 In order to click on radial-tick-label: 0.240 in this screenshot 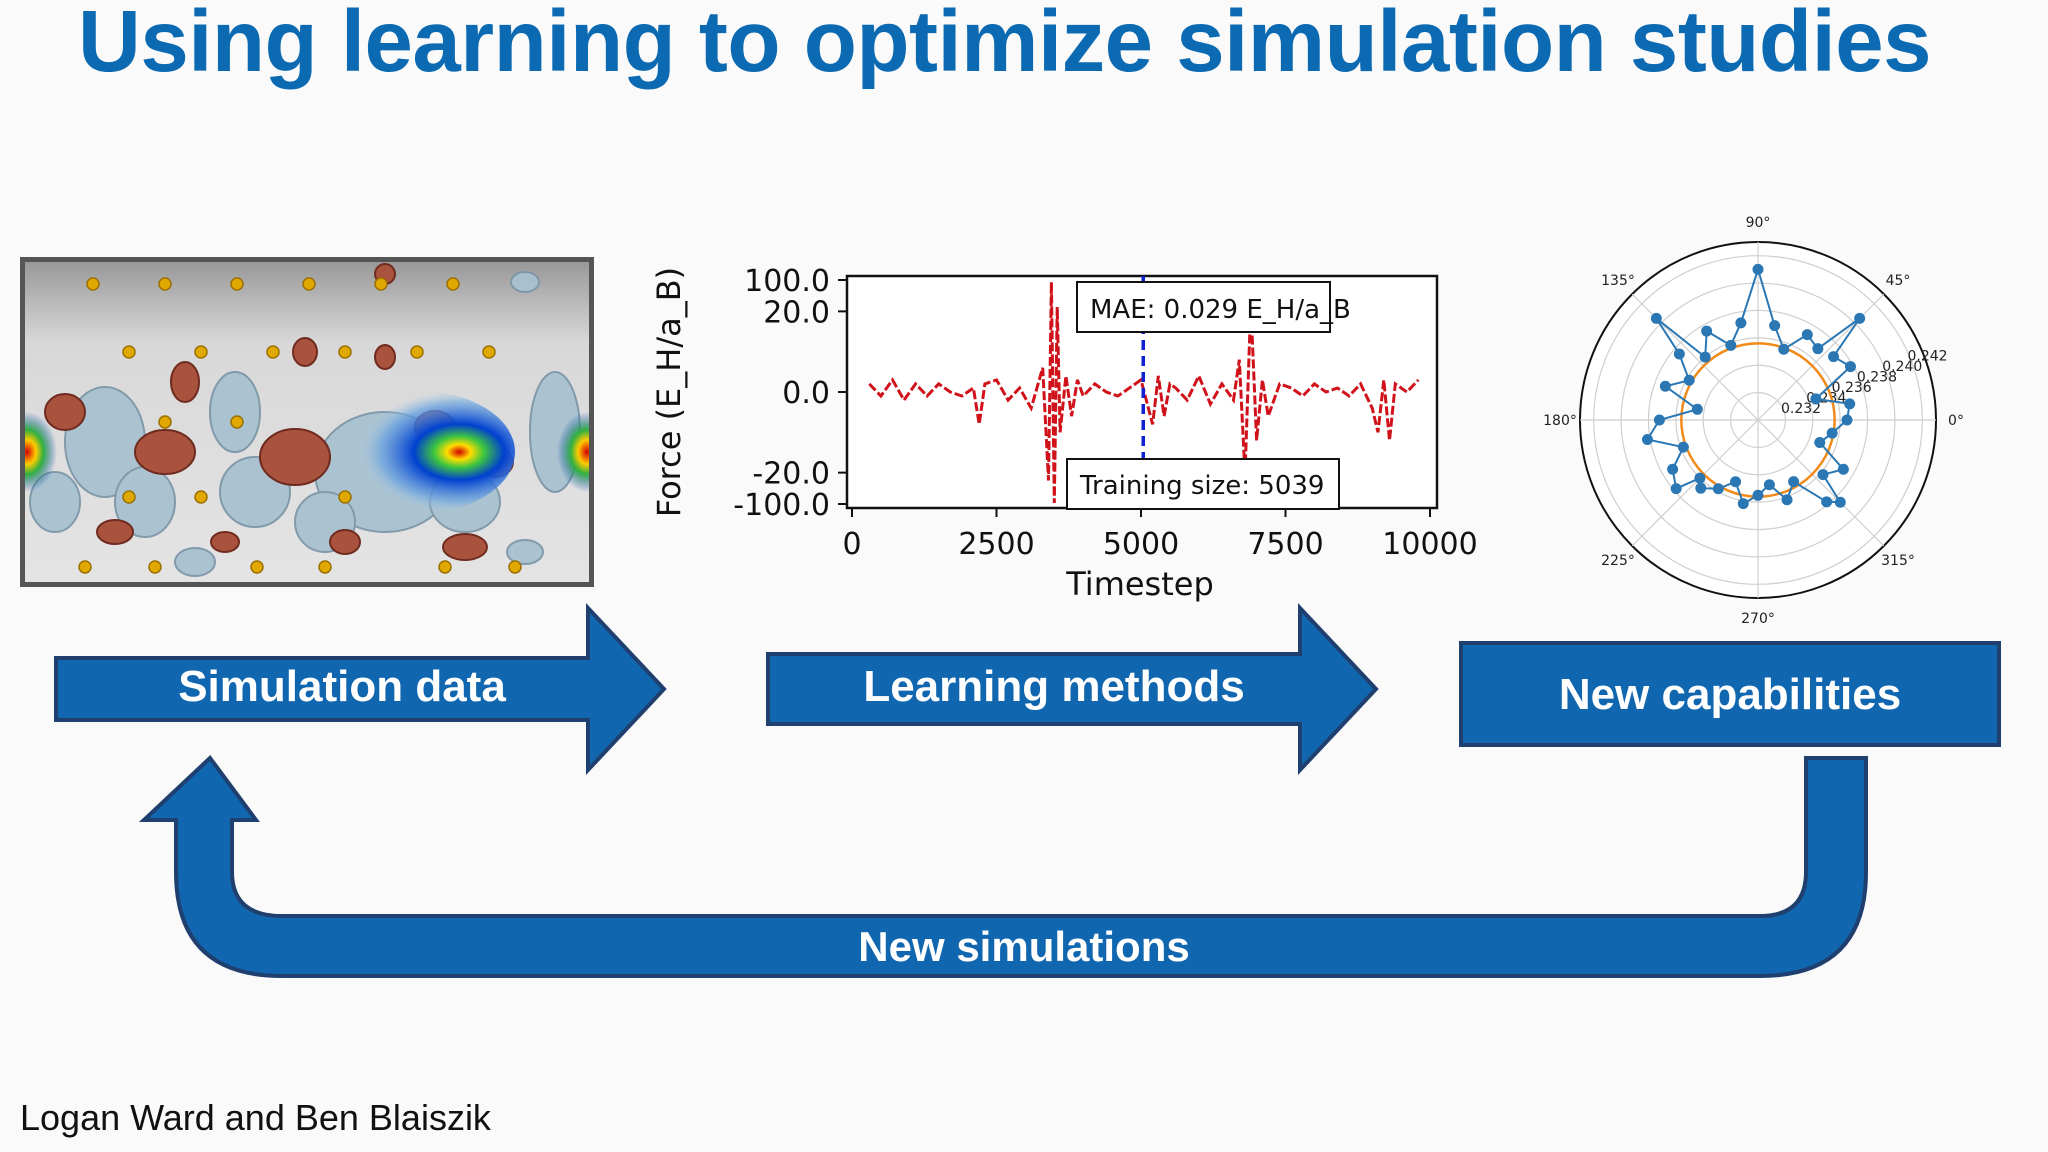, I will do `click(1902, 367)`.